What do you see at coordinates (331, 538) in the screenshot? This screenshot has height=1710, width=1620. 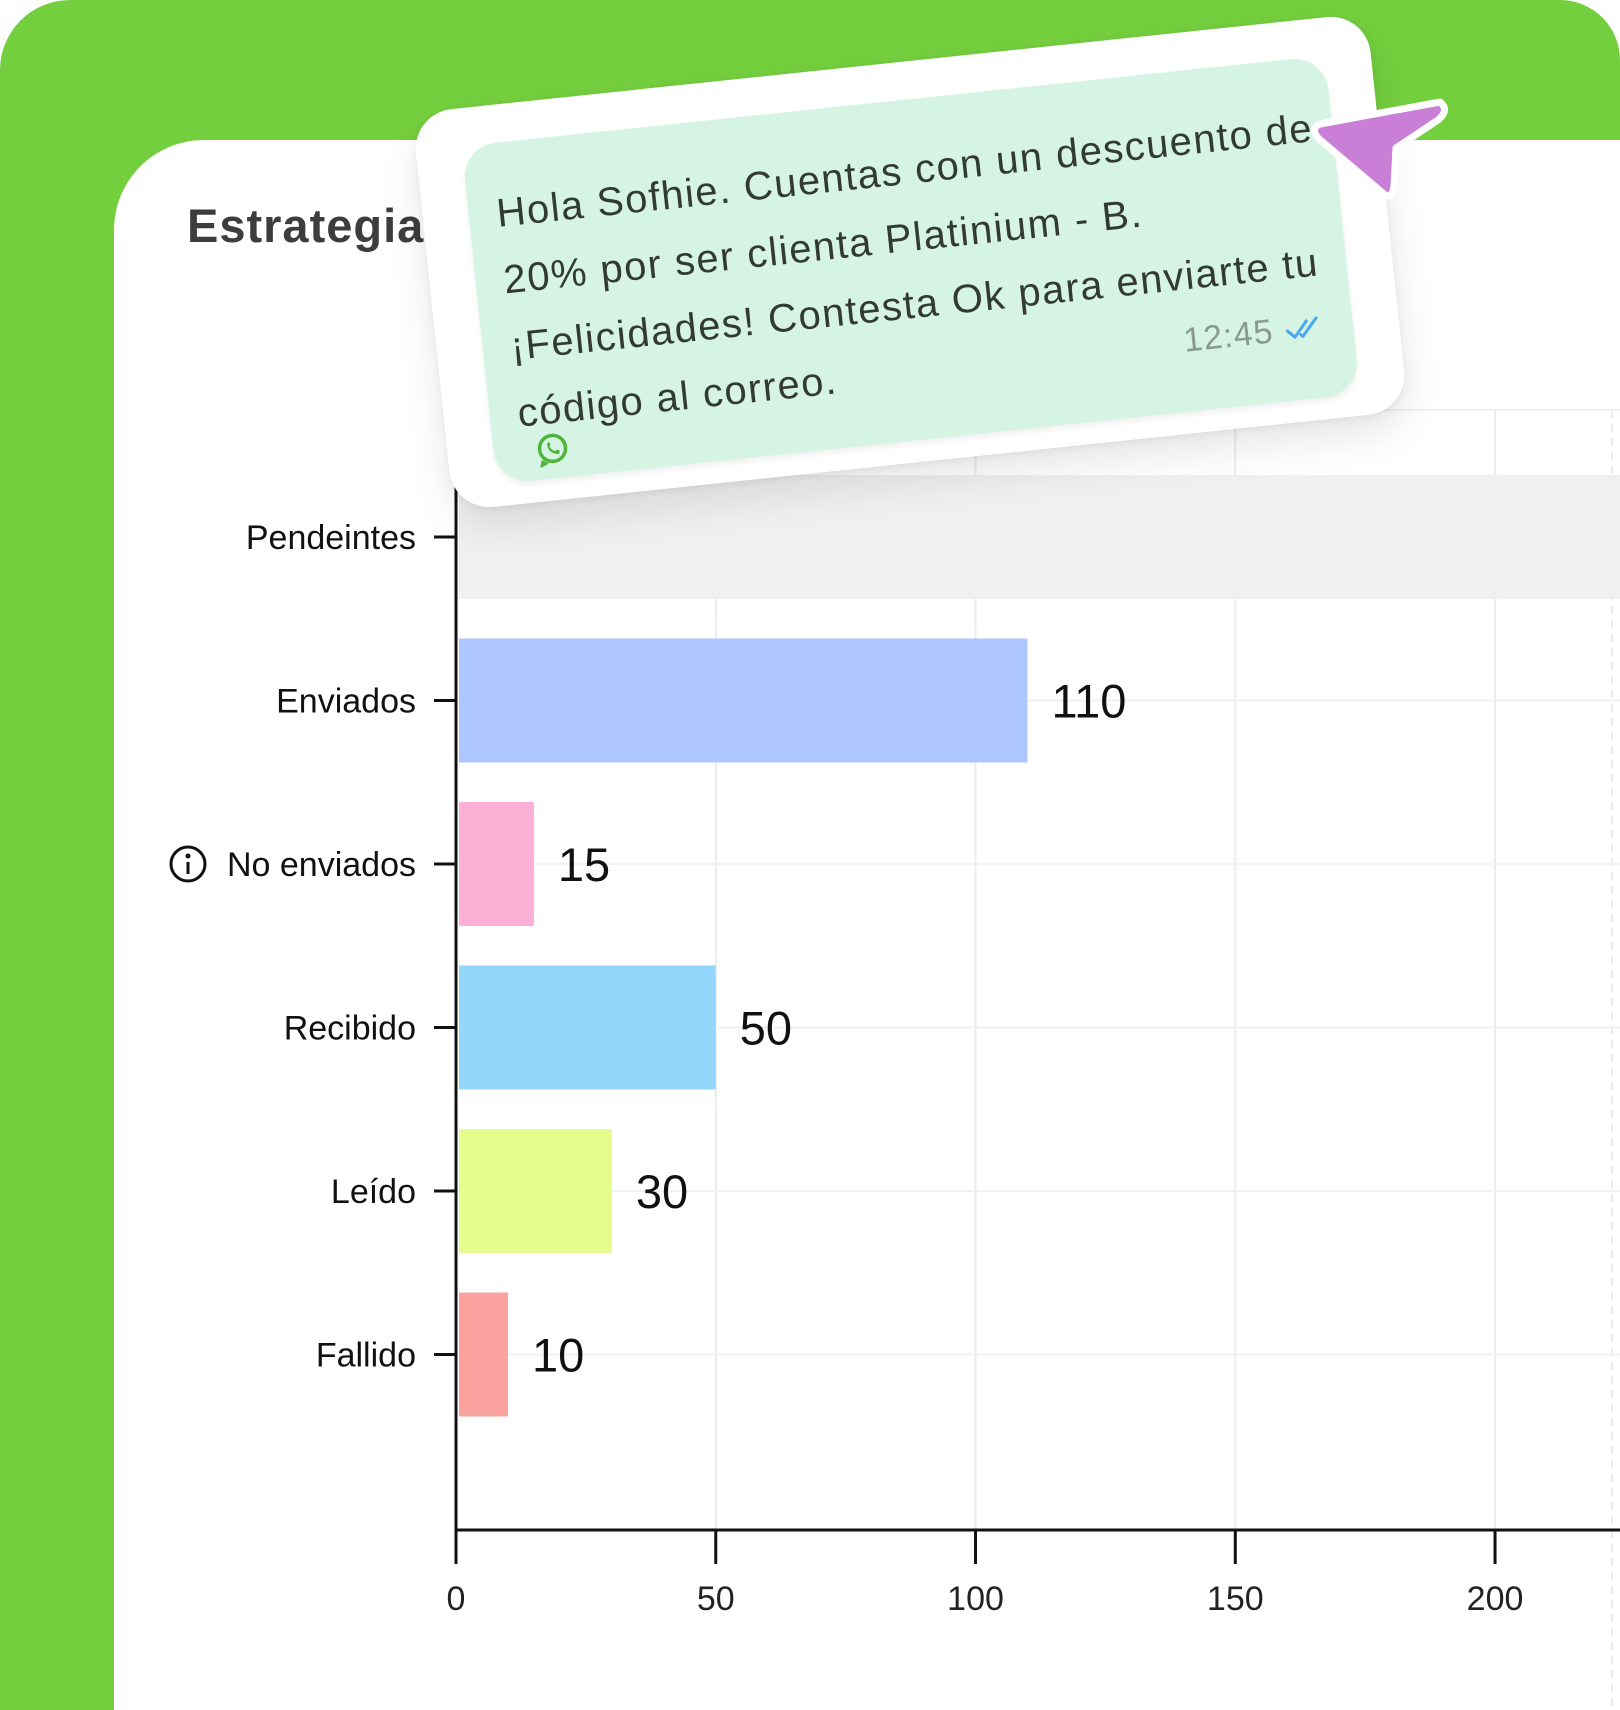 I see `y-tick-label: Pendeintes` at bounding box center [331, 538].